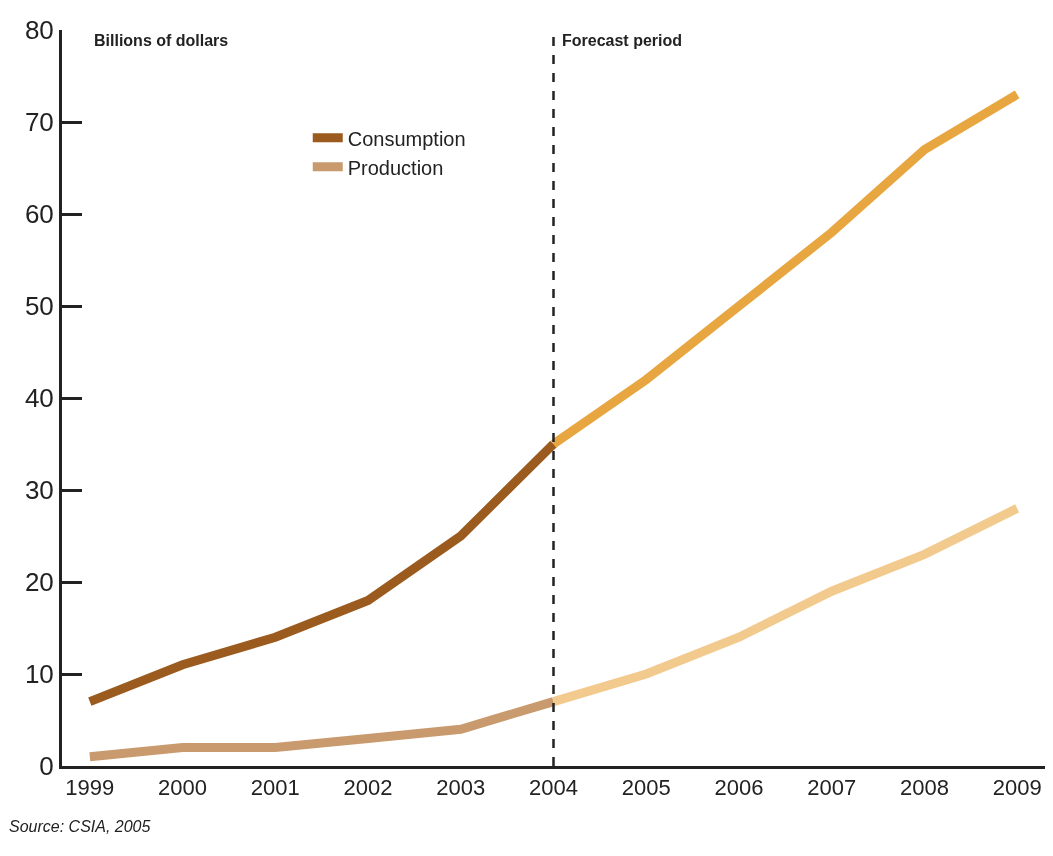  What do you see at coordinates (275, 788) in the screenshot?
I see `x-tick-label: 2001` at bounding box center [275, 788].